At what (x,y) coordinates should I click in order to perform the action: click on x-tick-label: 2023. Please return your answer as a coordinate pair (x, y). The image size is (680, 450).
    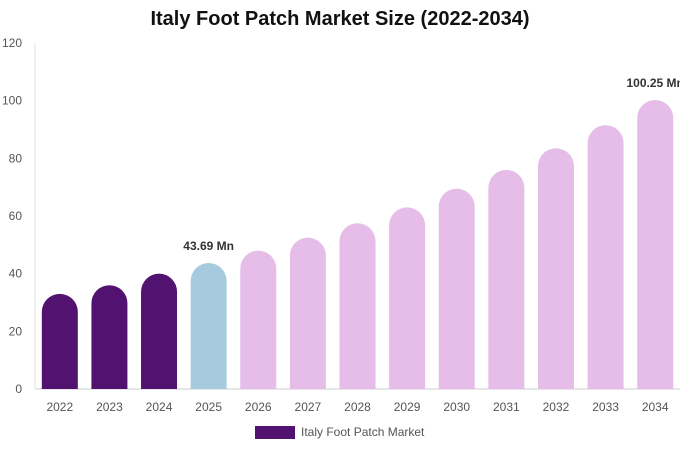
    Looking at the image, I should click on (109, 407).